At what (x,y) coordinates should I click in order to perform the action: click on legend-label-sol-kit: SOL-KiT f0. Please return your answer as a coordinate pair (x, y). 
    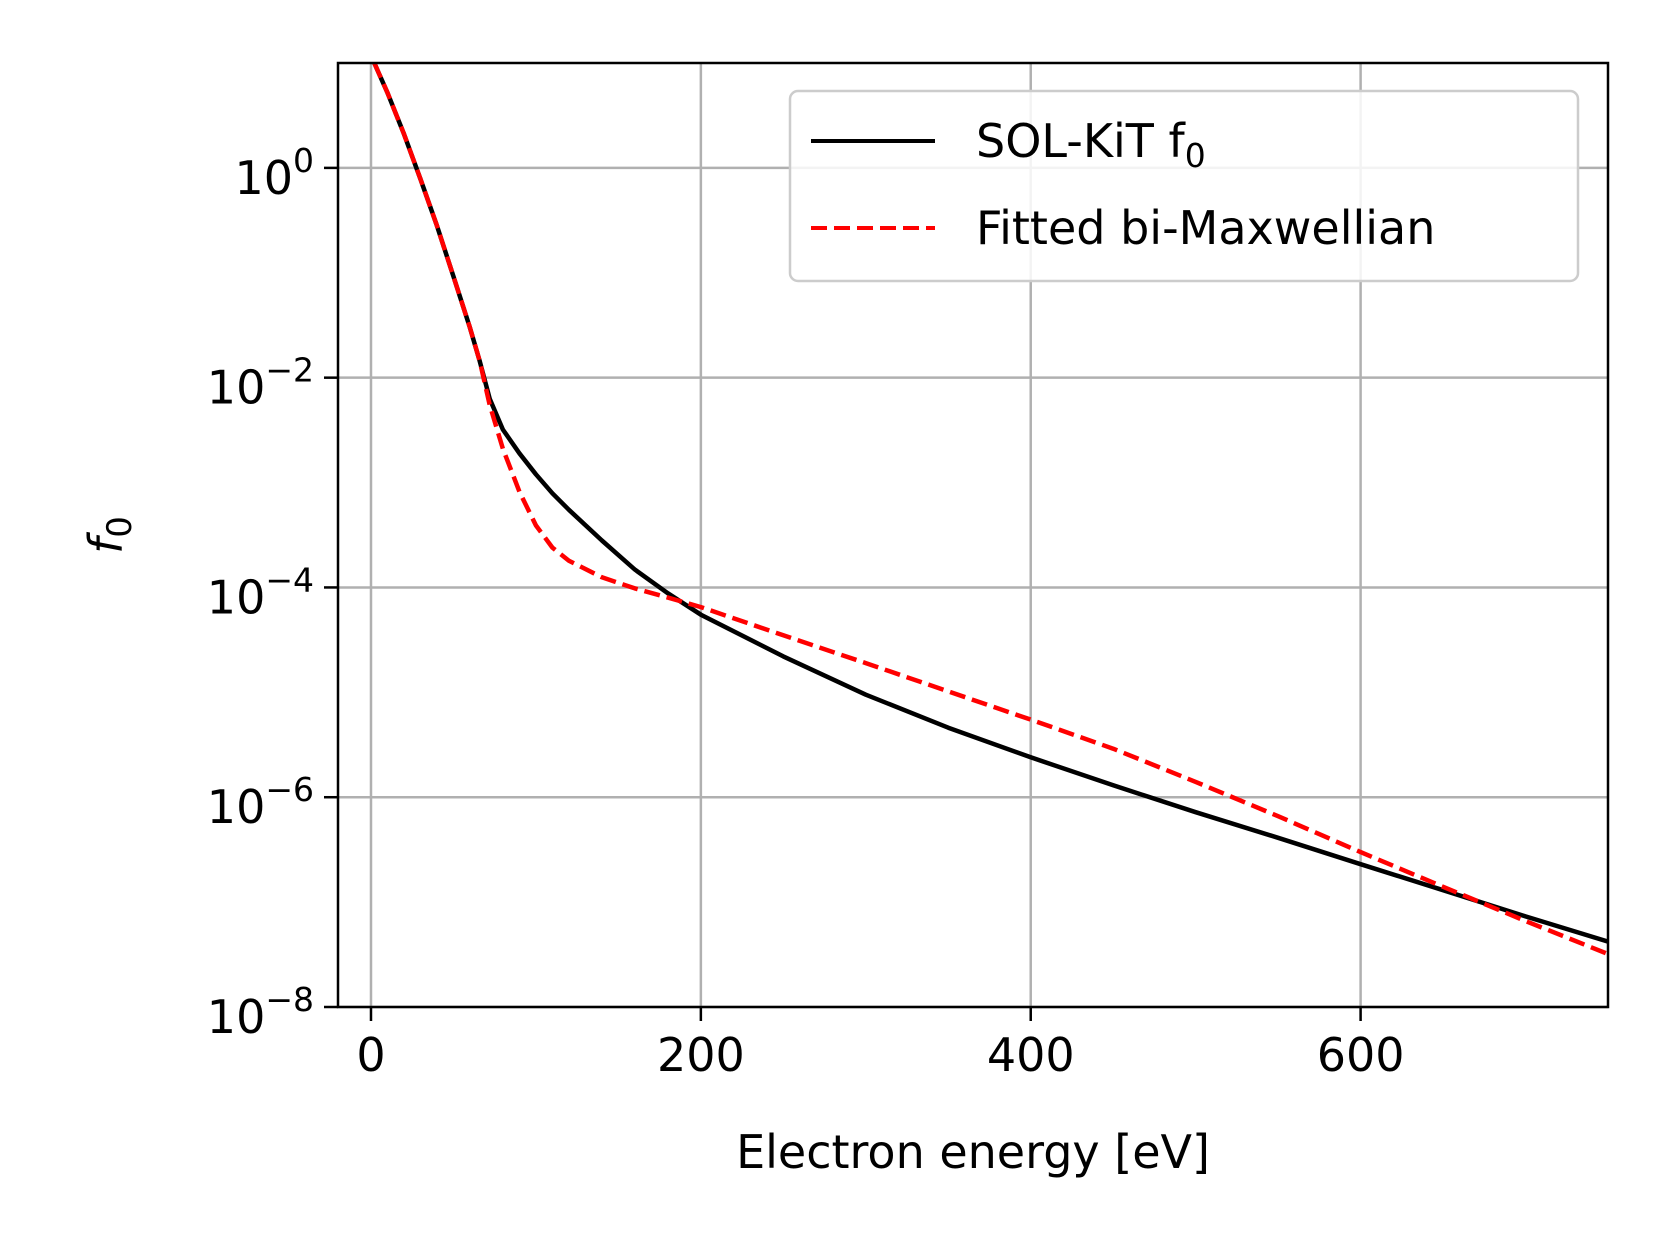
    Looking at the image, I should click on (1091, 144).